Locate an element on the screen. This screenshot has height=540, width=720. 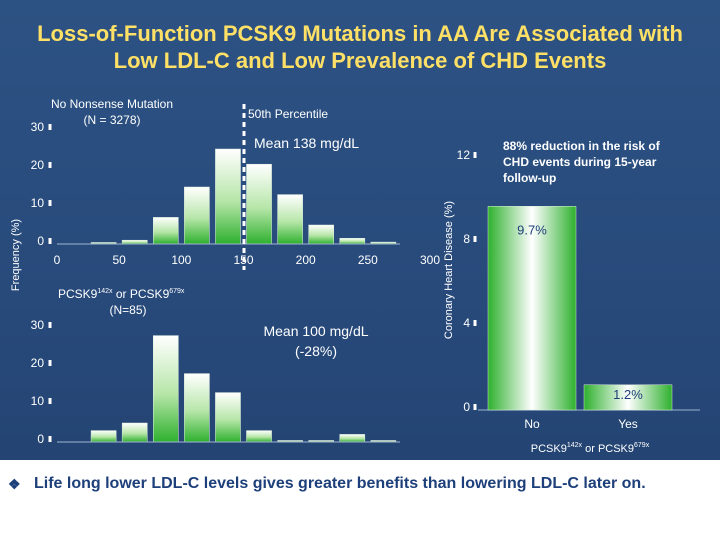
hist1-y-tick-label: 10 is located at coordinates (38, 401).